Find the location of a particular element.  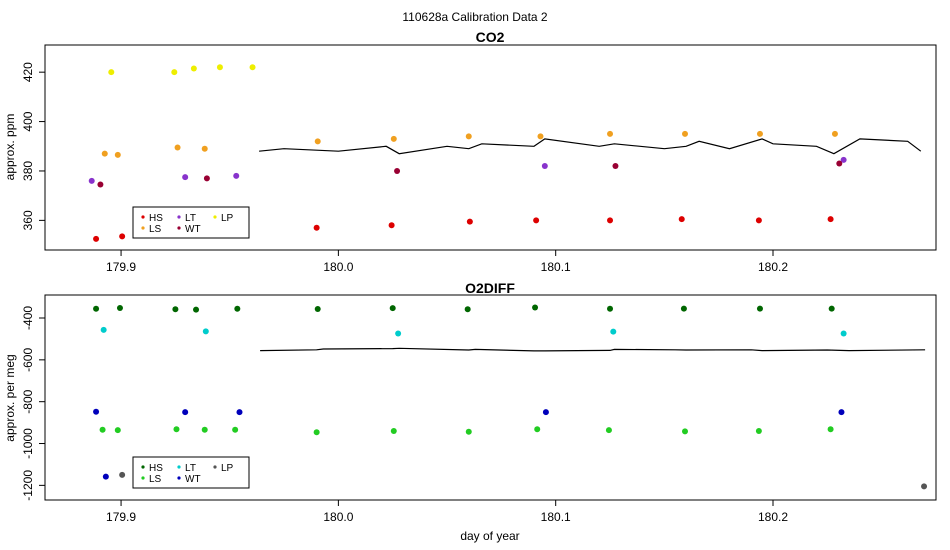

o2diff-ytick-label: -600 is located at coordinates (28, 360).